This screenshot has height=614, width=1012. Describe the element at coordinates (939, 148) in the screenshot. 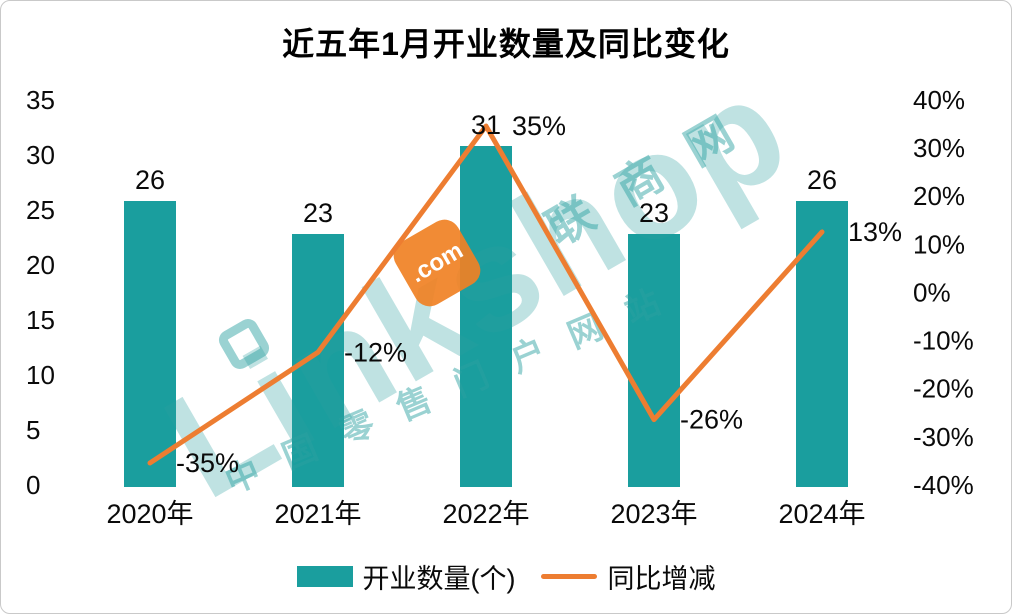

I see `right-axis-tick: 30%` at that location.